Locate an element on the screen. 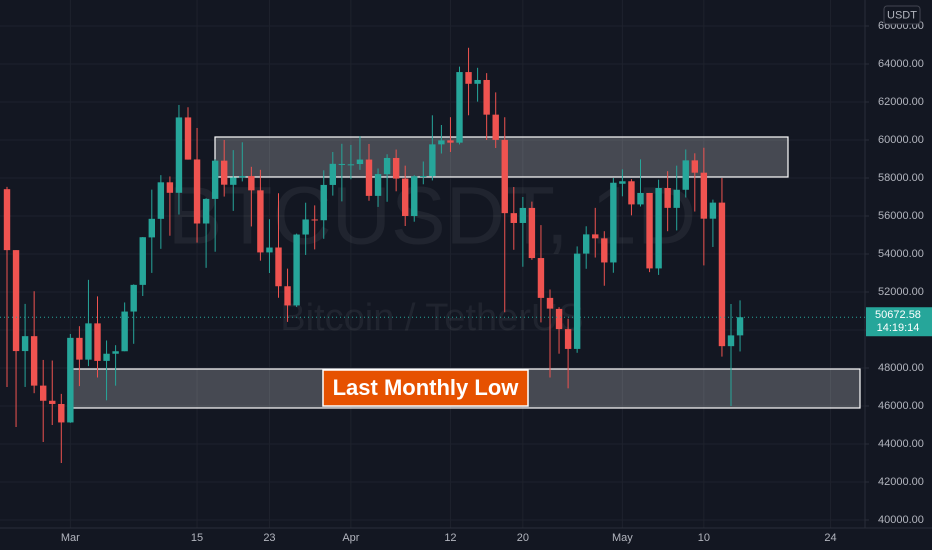 The width and height of the screenshot is (932, 550). x-tick-label: 10 is located at coordinates (704, 538).